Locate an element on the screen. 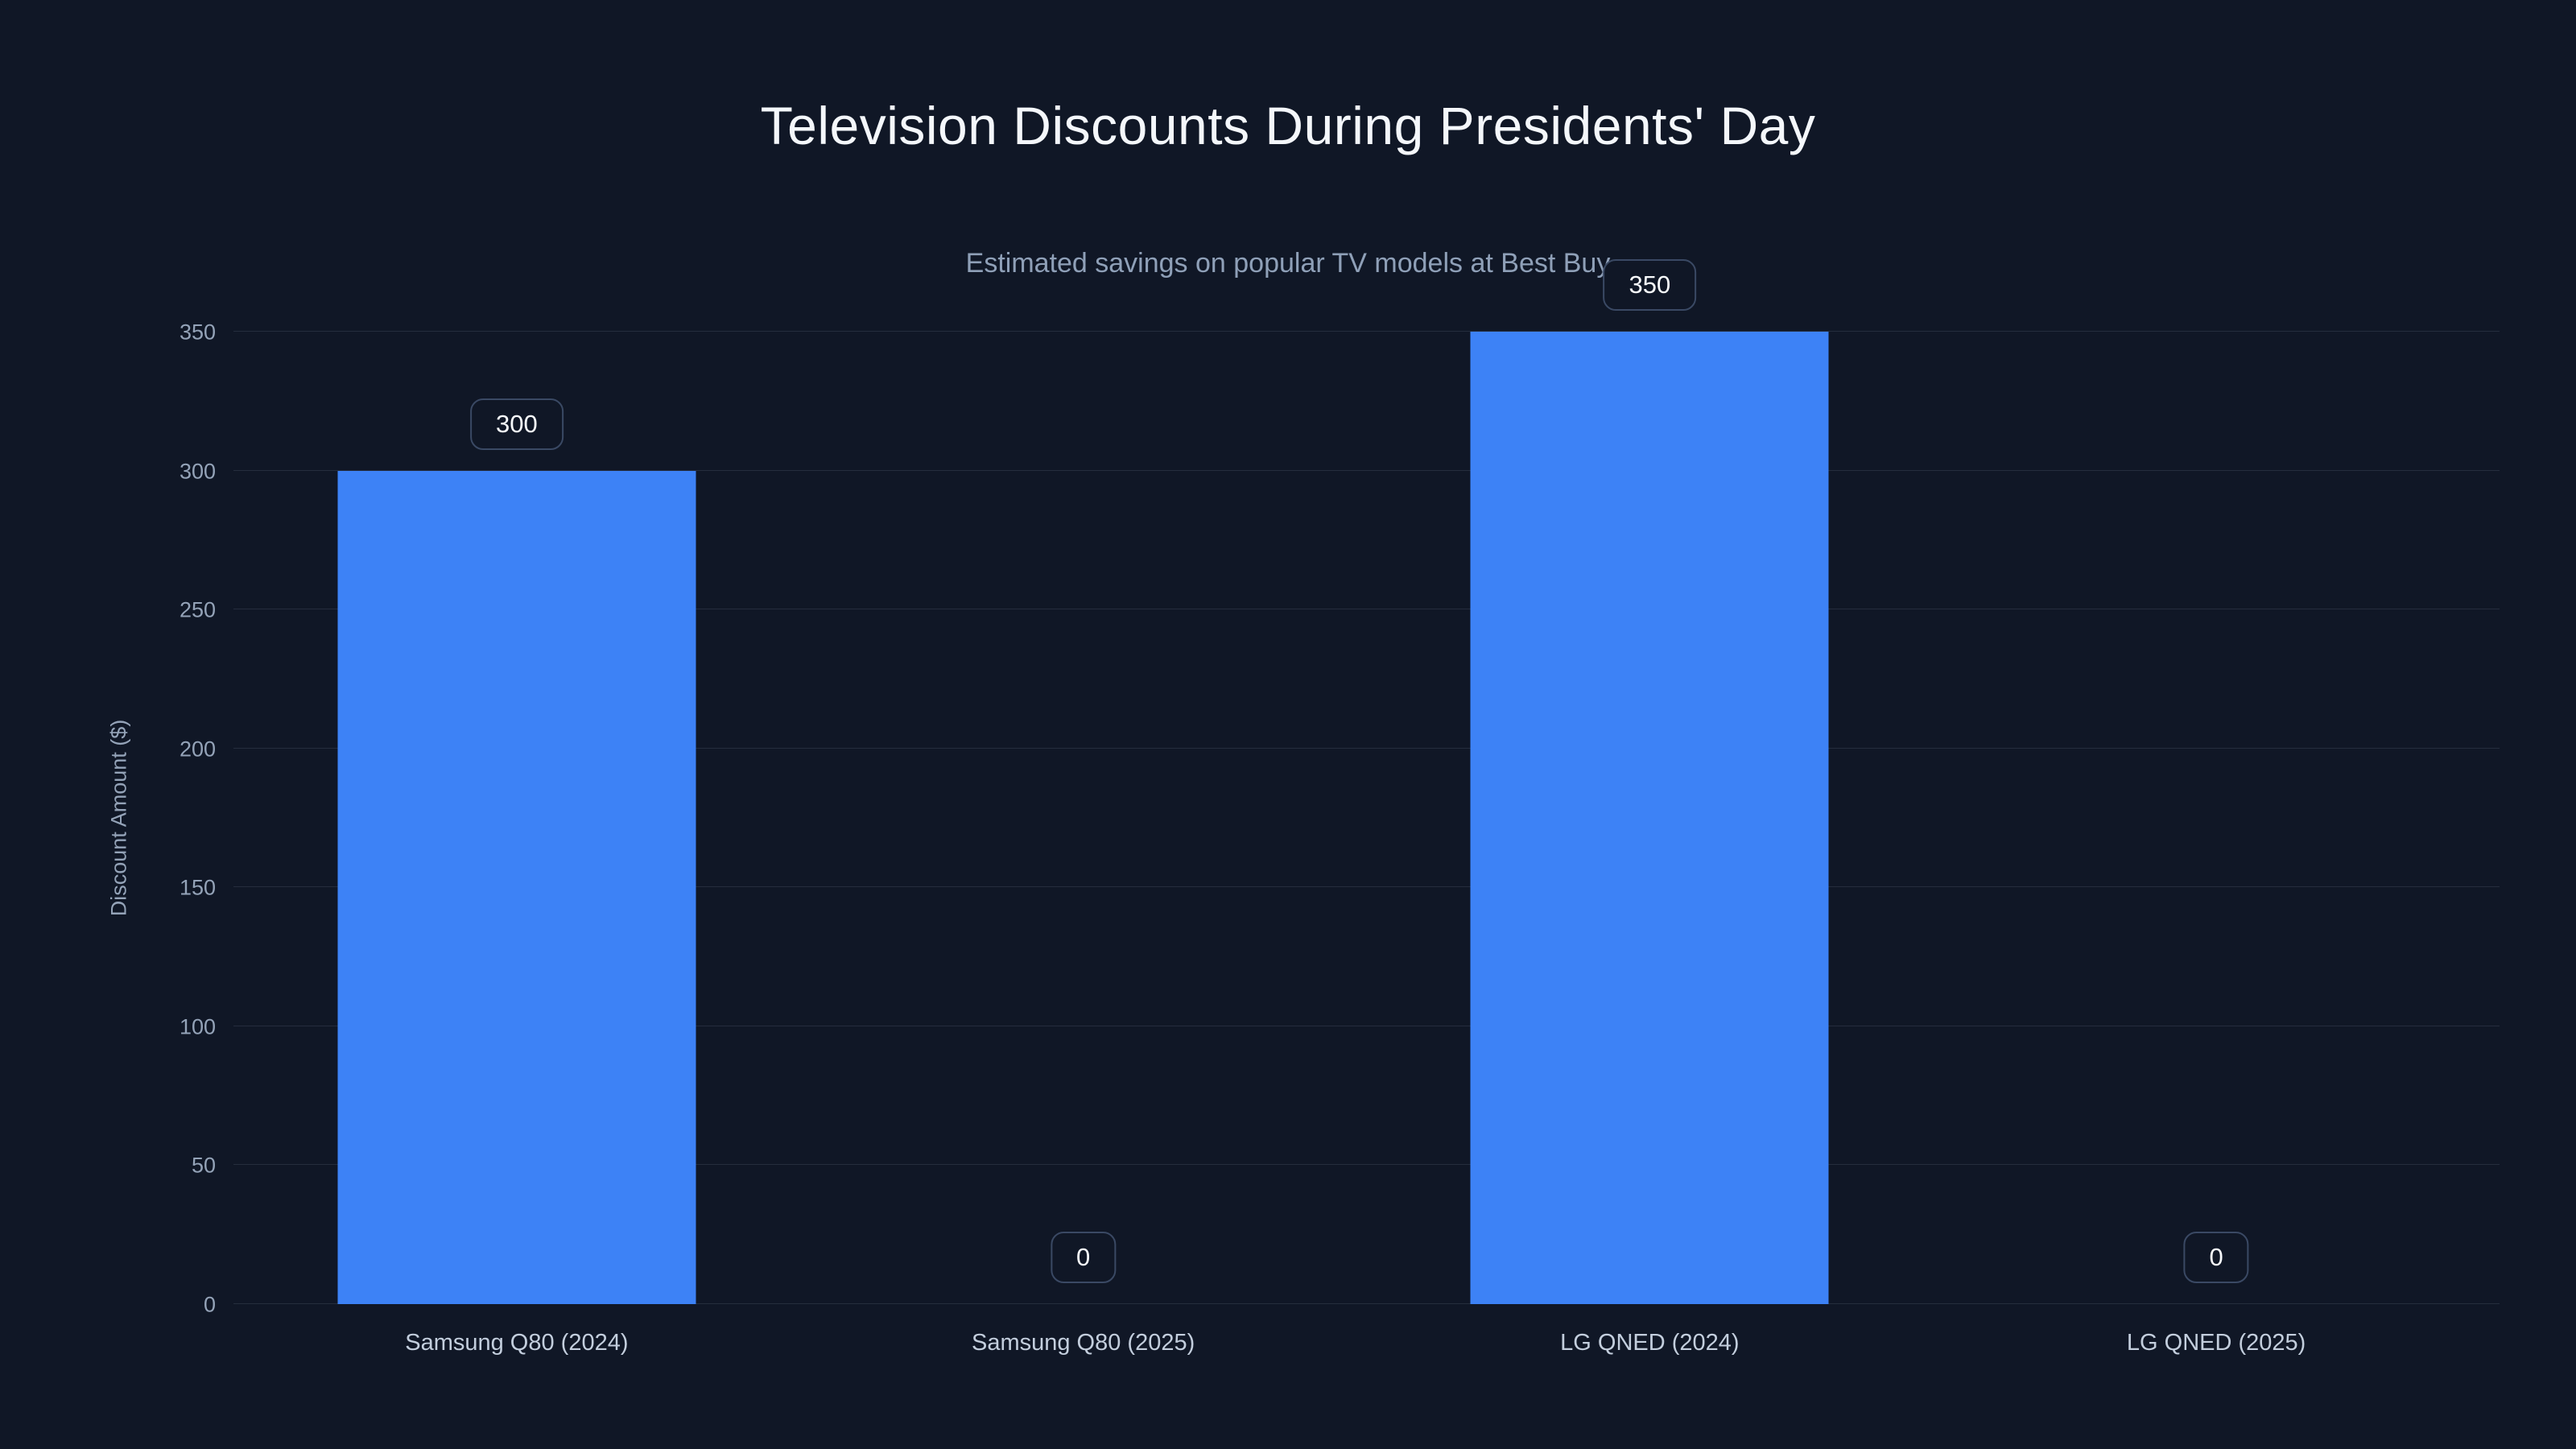  value-label-Samsung Q80 (2024): 300 is located at coordinates (517, 424).